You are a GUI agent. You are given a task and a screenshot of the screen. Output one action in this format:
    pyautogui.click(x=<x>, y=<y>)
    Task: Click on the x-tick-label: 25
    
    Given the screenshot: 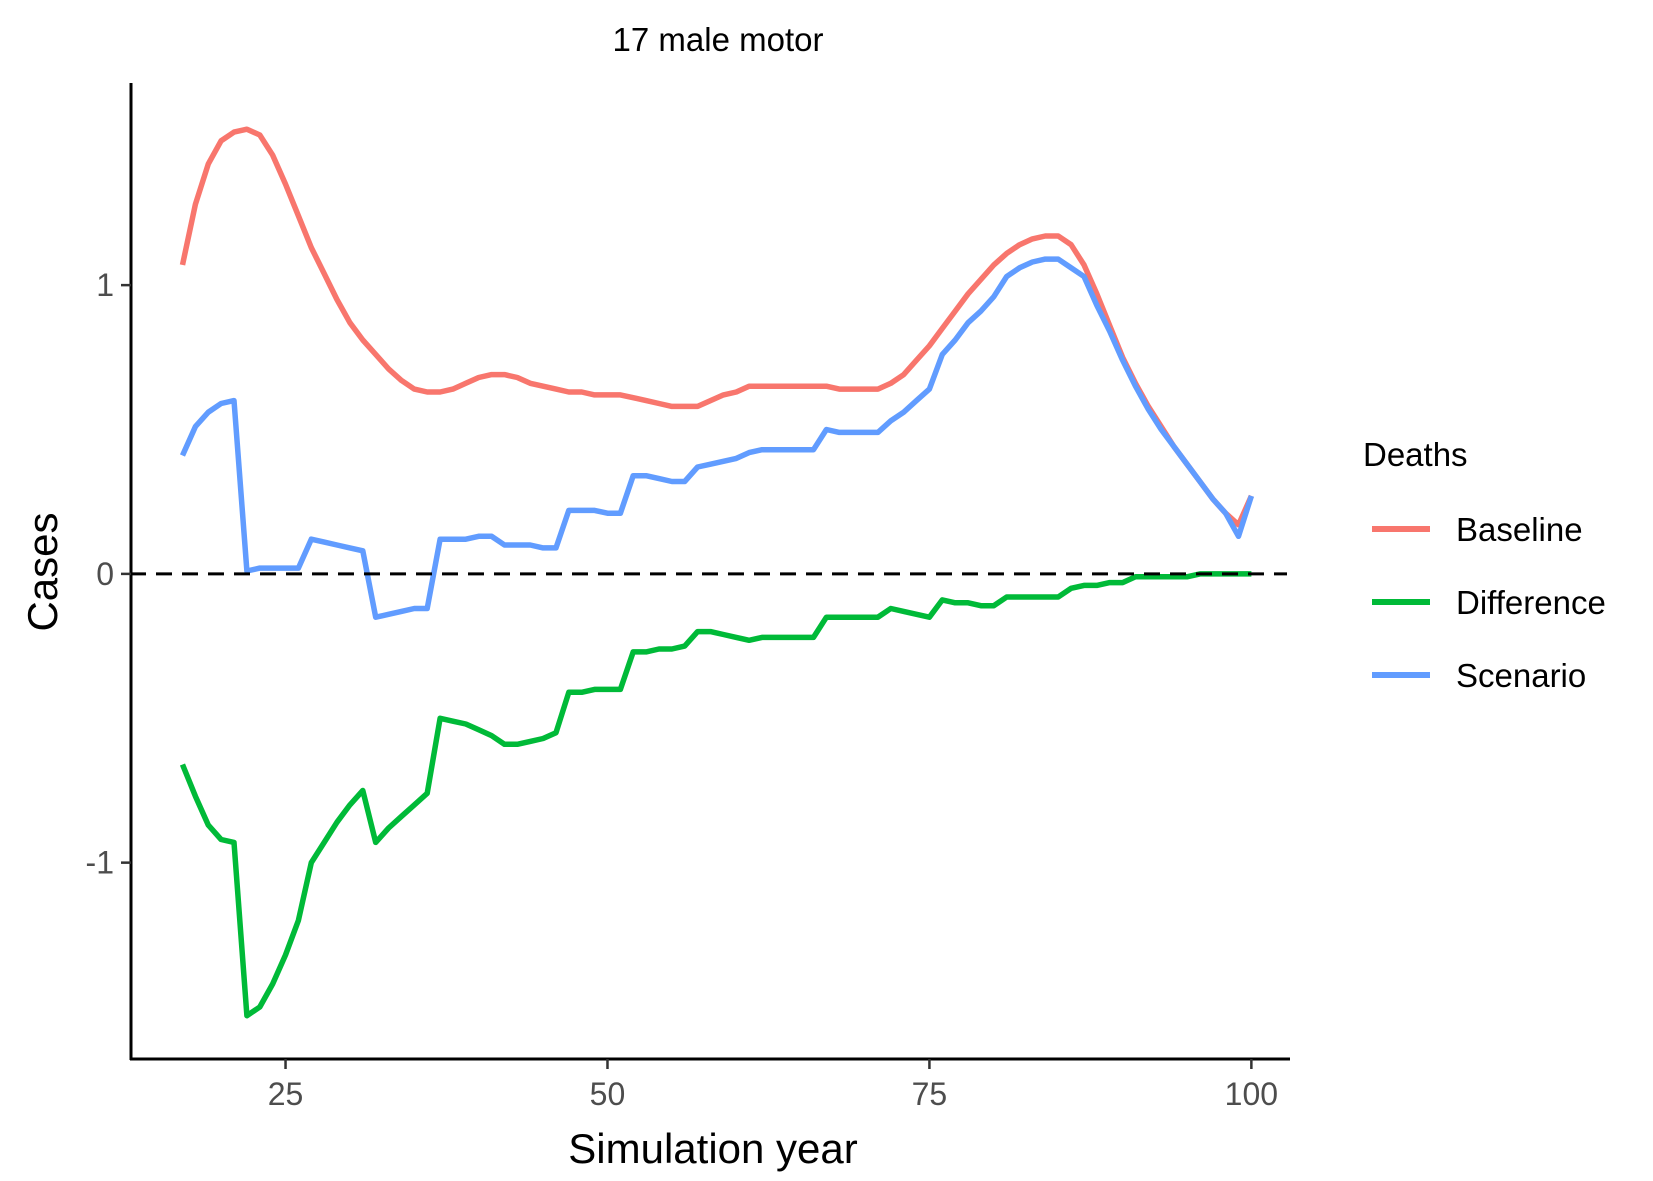 What is the action you would take?
    pyautogui.click(x=286, y=1094)
    